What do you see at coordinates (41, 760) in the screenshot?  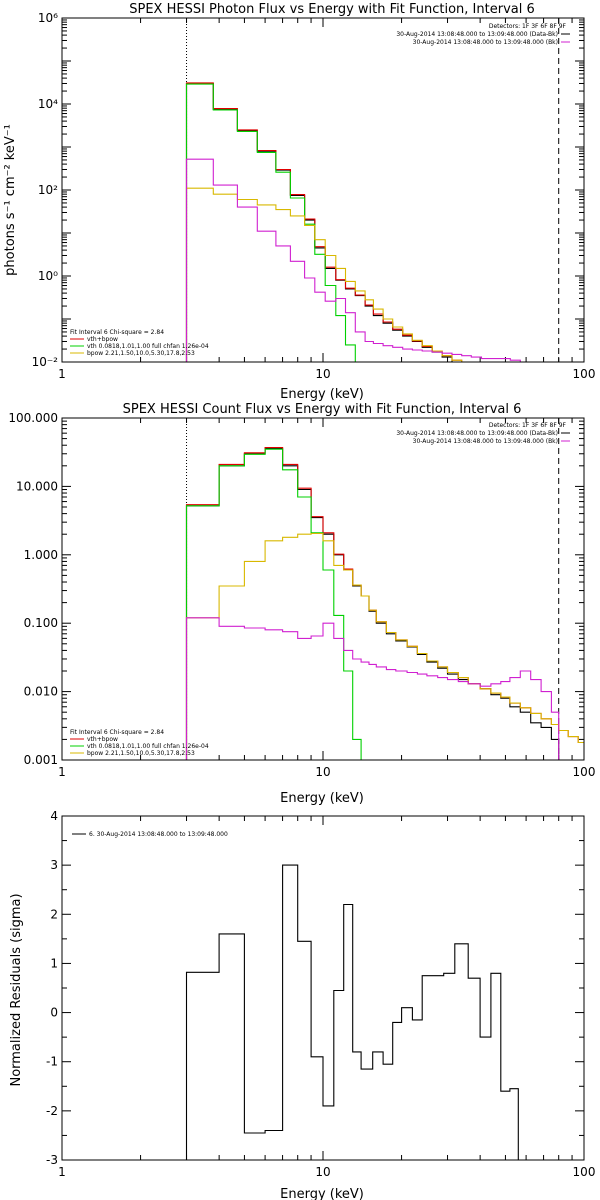 I see `y-tick-label: 0.001` at bounding box center [41, 760].